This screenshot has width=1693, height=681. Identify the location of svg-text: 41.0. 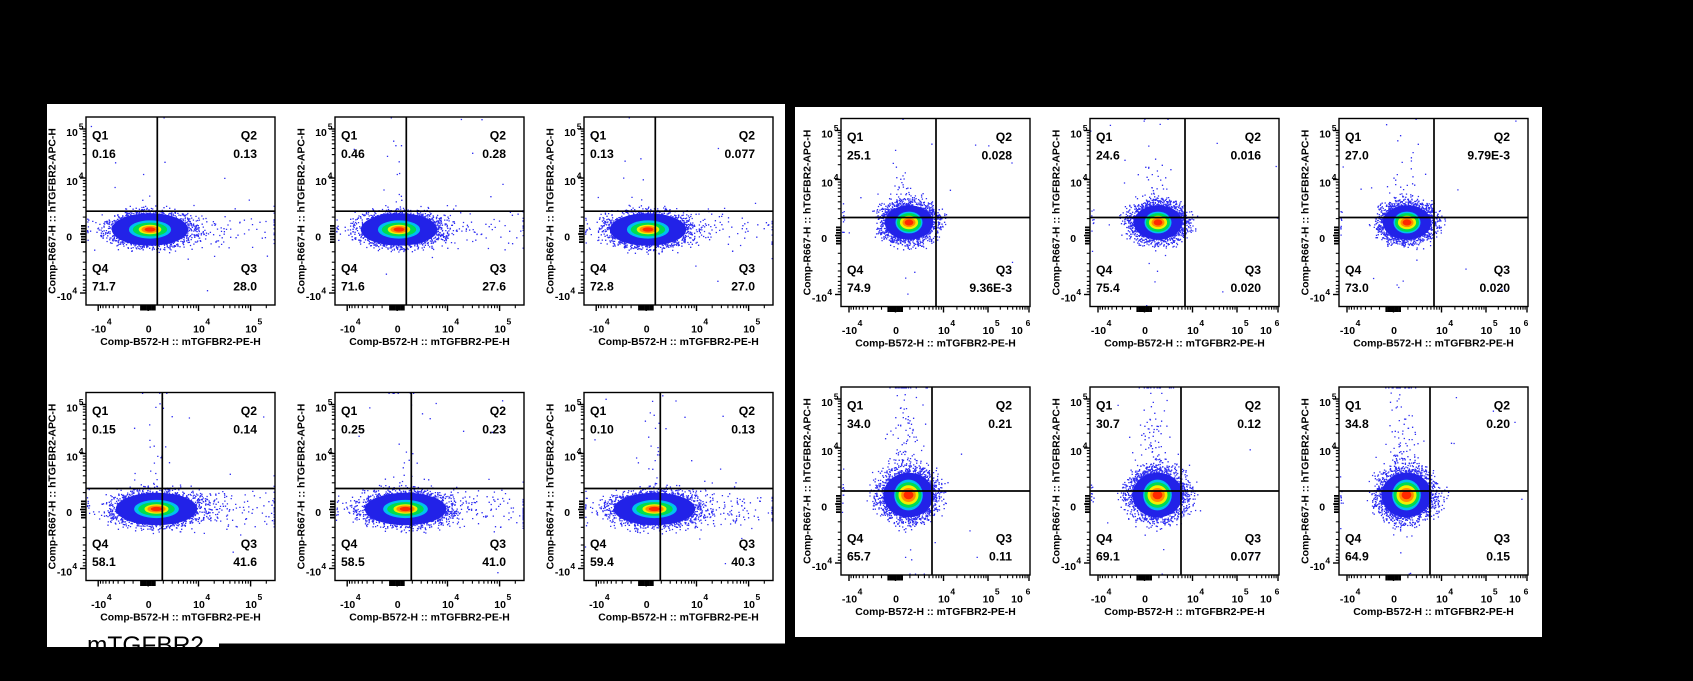
(494, 562).